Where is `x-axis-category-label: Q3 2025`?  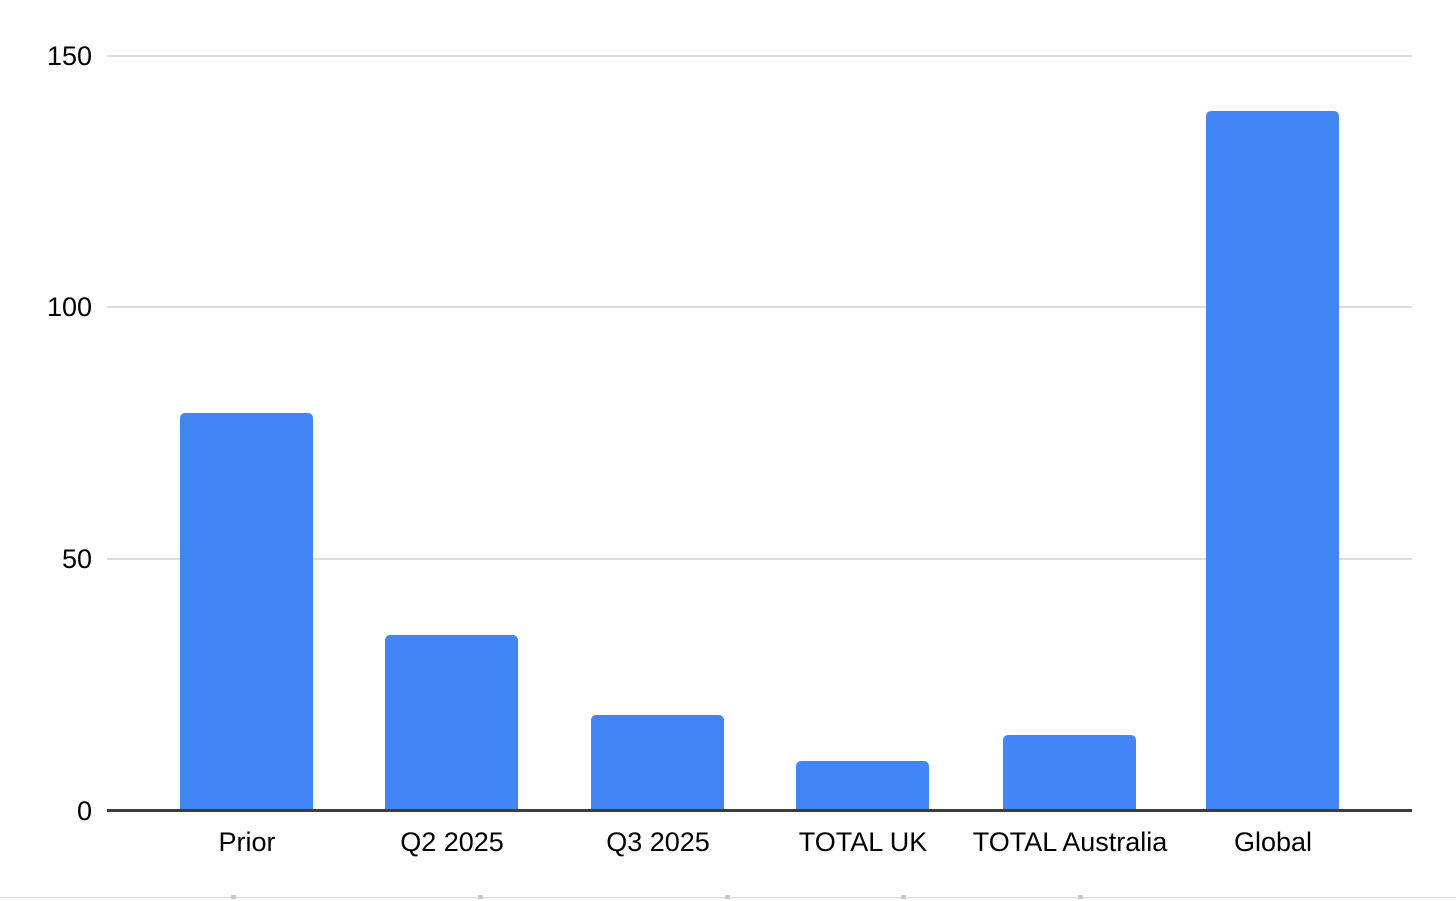
x-axis-category-label: Q3 2025 is located at coordinates (658, 842).